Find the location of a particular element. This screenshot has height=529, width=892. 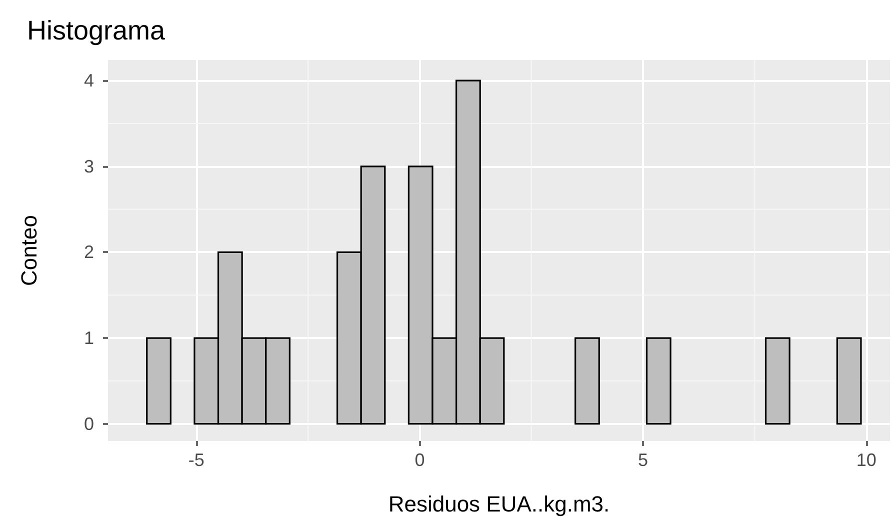

y-tick-label: 4 is located at coordinates (89, 80).